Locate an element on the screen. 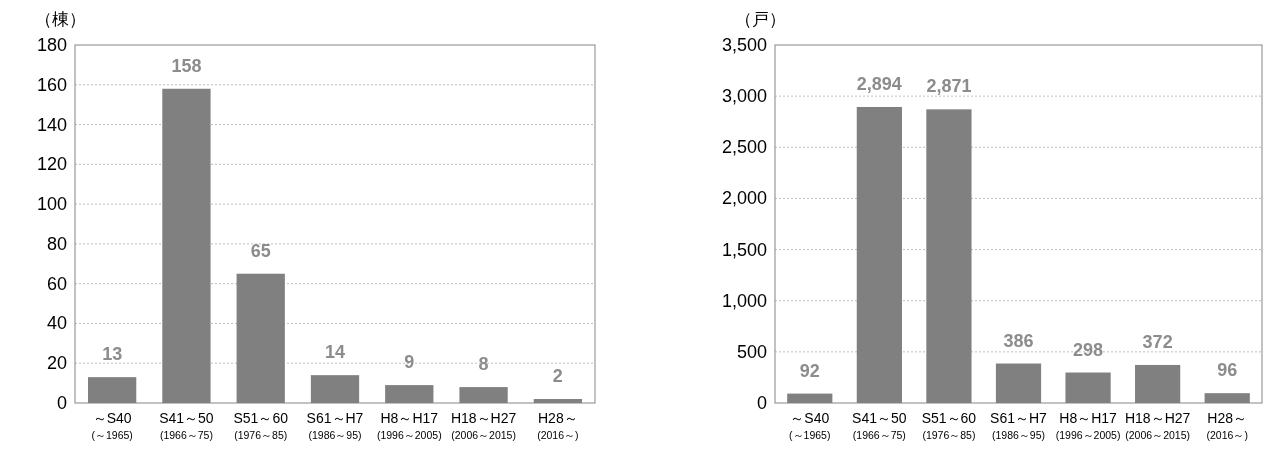 The width and height of the screenshot is (1277, 455). data-label: 13 is located at coordinates (112, 354).